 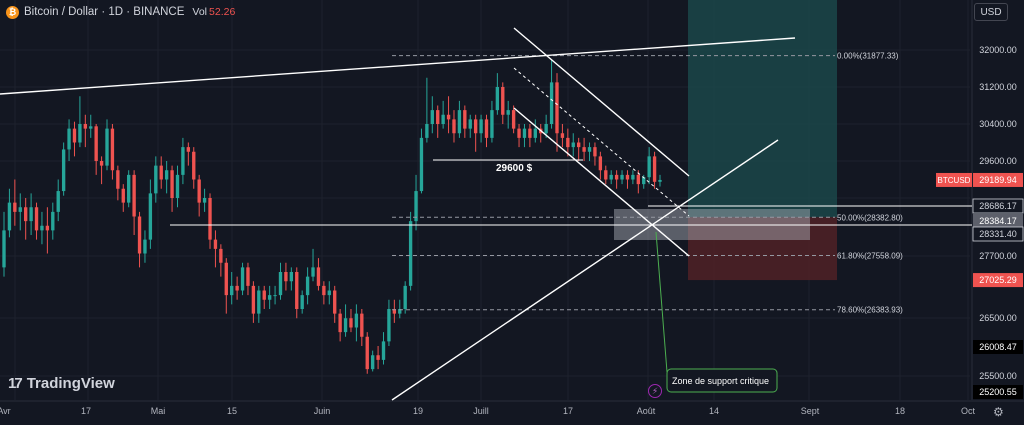 What do you see at coordinates (722, 380) in the screenshot?
I see `callout-box` at bounding box center [722, 380].